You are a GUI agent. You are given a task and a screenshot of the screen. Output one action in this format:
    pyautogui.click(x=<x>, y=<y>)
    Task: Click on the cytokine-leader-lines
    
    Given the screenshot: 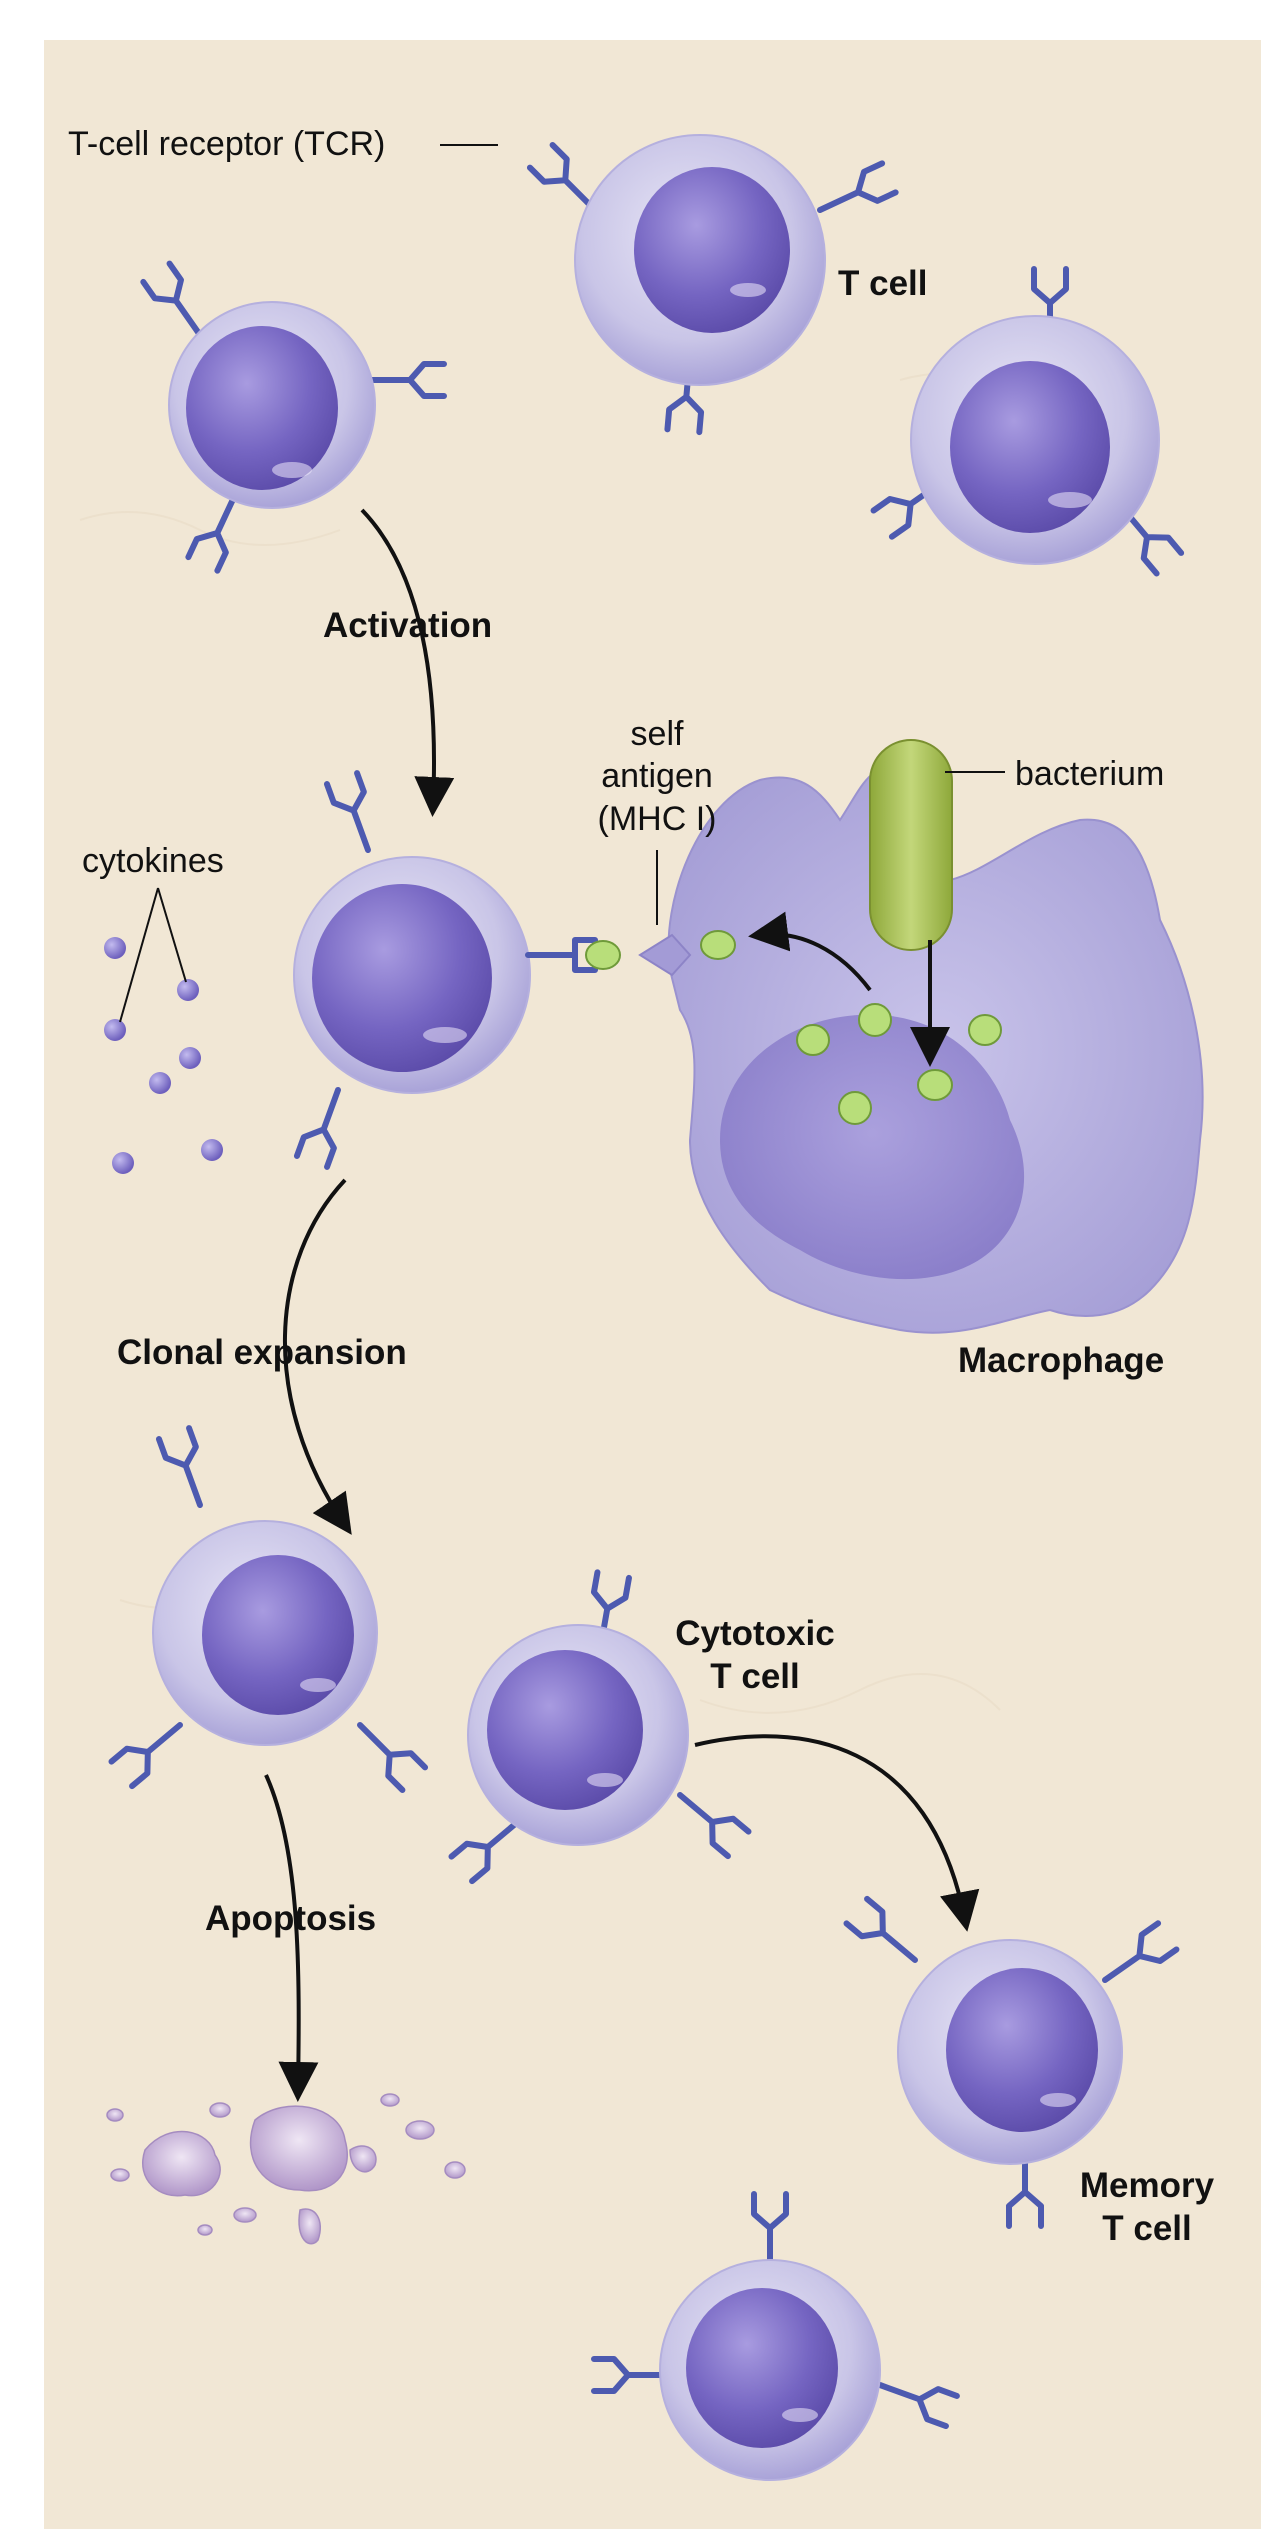 What is the action you would take?
    pyautogui.click(x=153, y=955)
    